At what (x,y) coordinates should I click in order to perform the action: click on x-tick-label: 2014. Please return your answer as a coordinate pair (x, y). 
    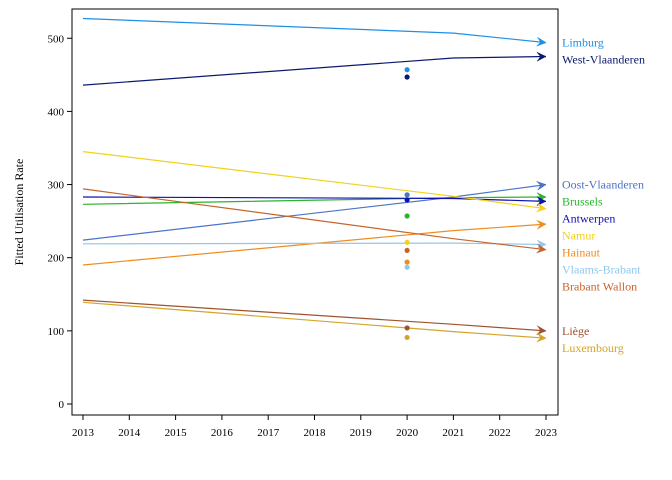
    Looking at the image, I should click on (129, 433).